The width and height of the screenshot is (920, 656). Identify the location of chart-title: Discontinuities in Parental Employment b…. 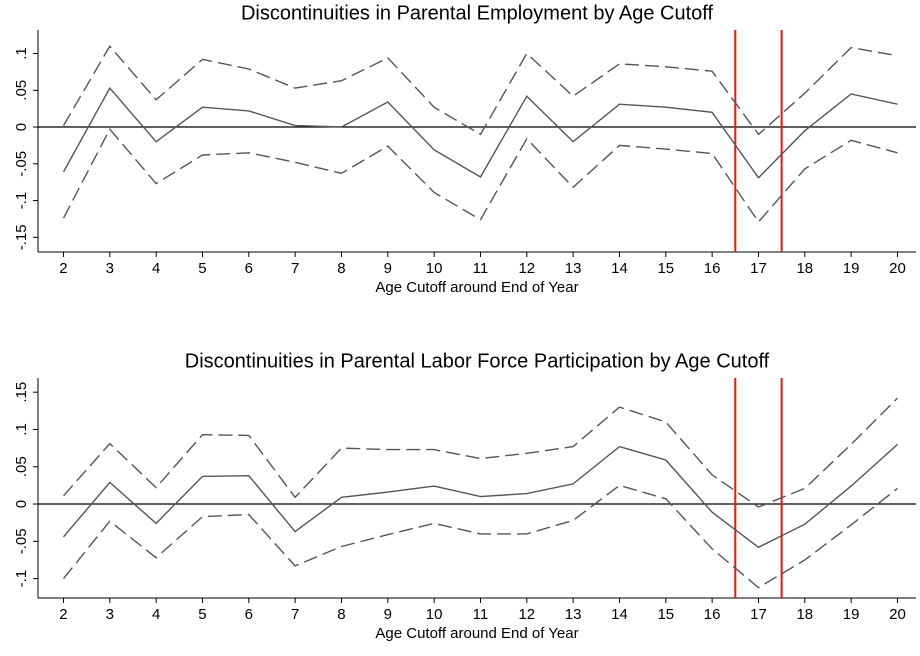
(477, 13).